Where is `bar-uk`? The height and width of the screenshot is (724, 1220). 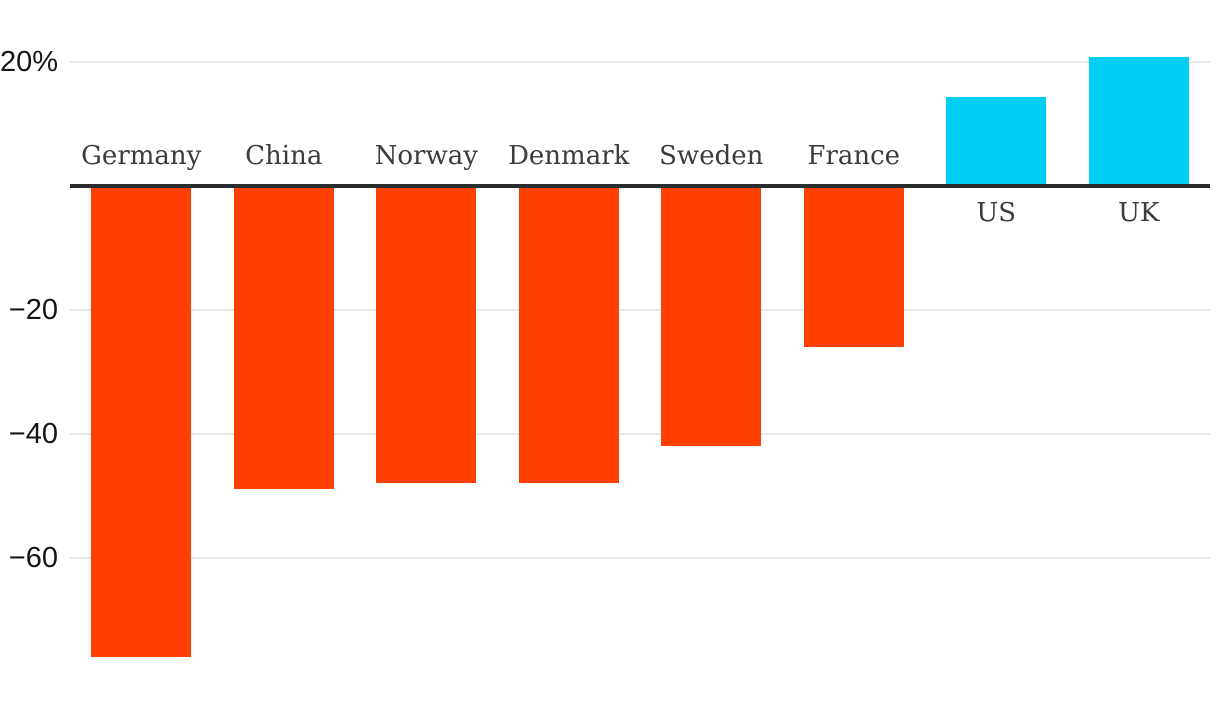 bar-uk is located at coordinates (1138, 121).